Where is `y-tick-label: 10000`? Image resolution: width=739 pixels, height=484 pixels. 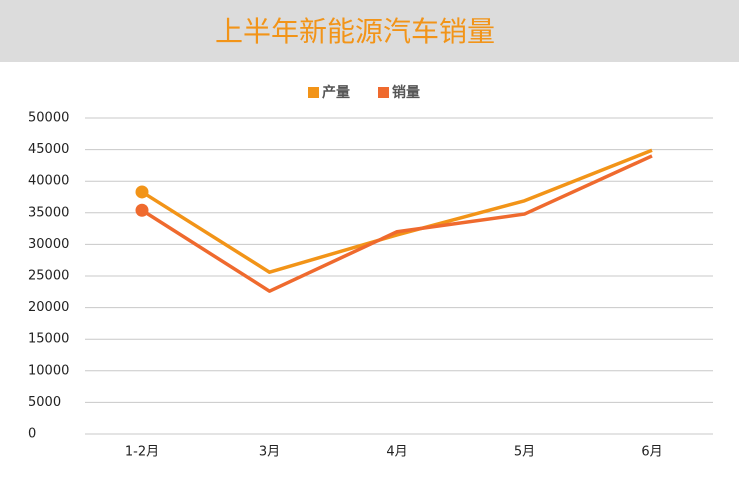 y-tick-label: 10000 is located at coordinates (48, 370).